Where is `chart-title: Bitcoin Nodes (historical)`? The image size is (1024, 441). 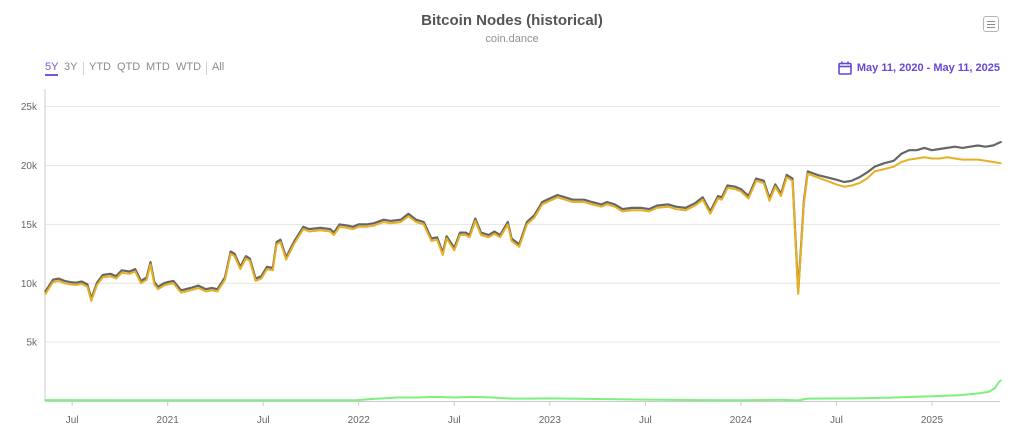
chart-title: Bitcoin Nodes (historical) is located at coordinates (512, 20).